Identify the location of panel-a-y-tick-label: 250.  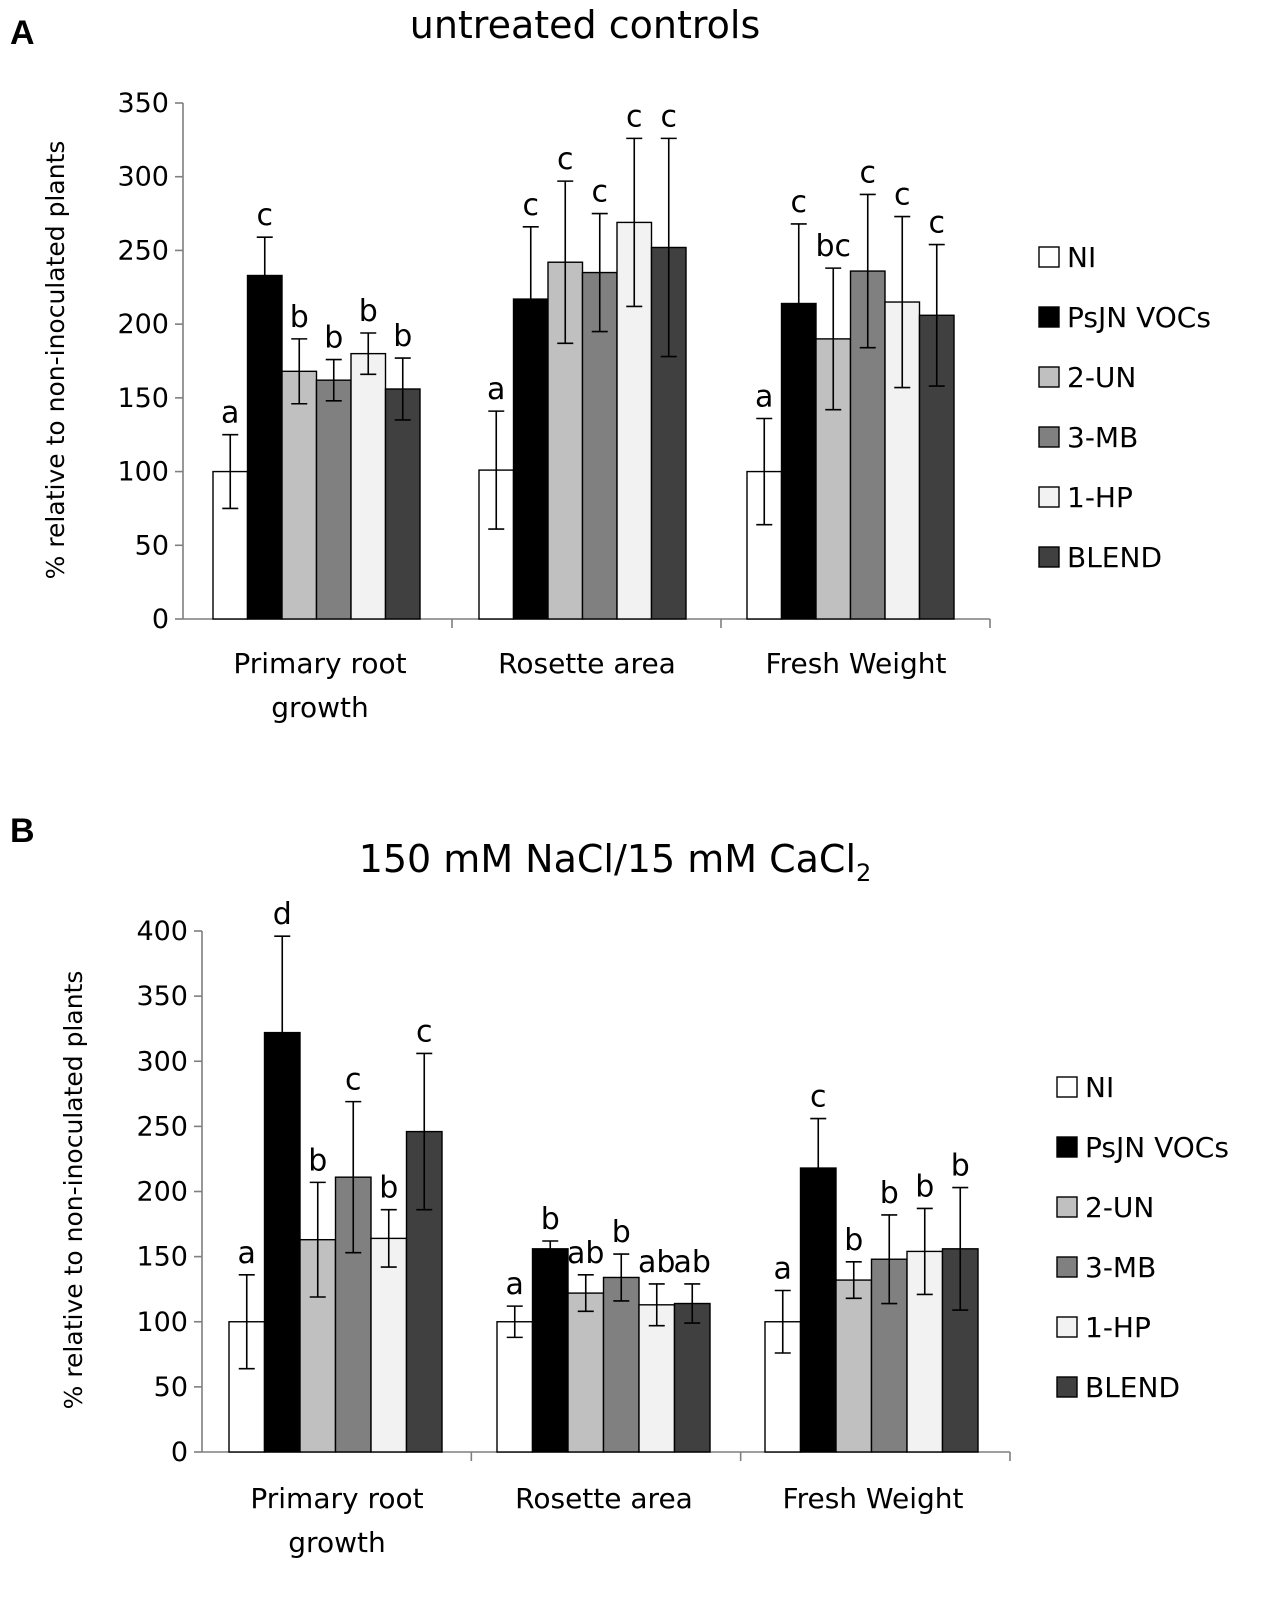
(143, 250).